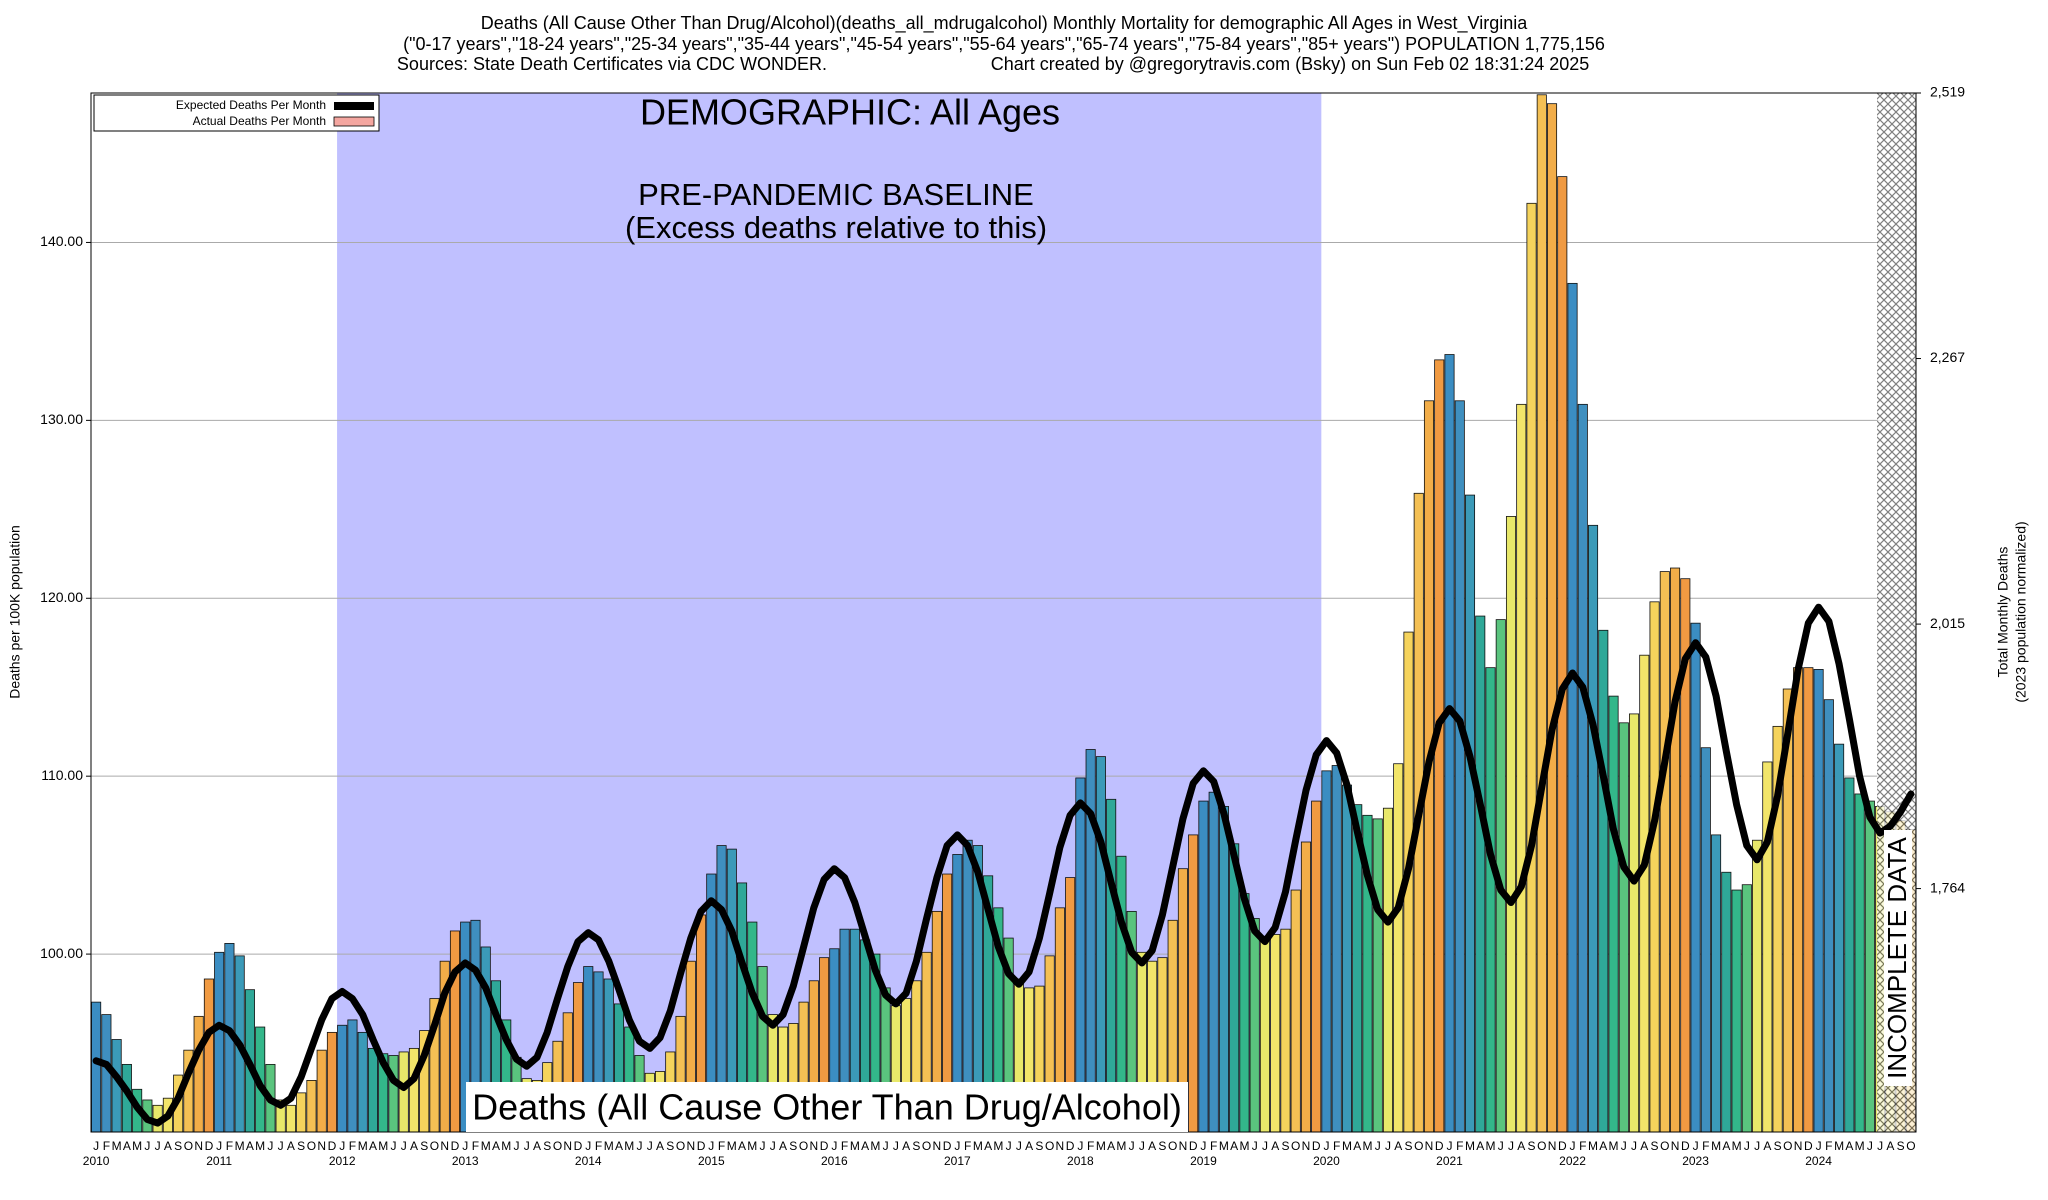 Image resolution: width=2048 pixels, height=1200 pixels. What do you see at coordinates (850, 112) in the screenshot?
I see `annotation: DEMOGRAPHIC: All Ages` at bounding box center [850, 112].